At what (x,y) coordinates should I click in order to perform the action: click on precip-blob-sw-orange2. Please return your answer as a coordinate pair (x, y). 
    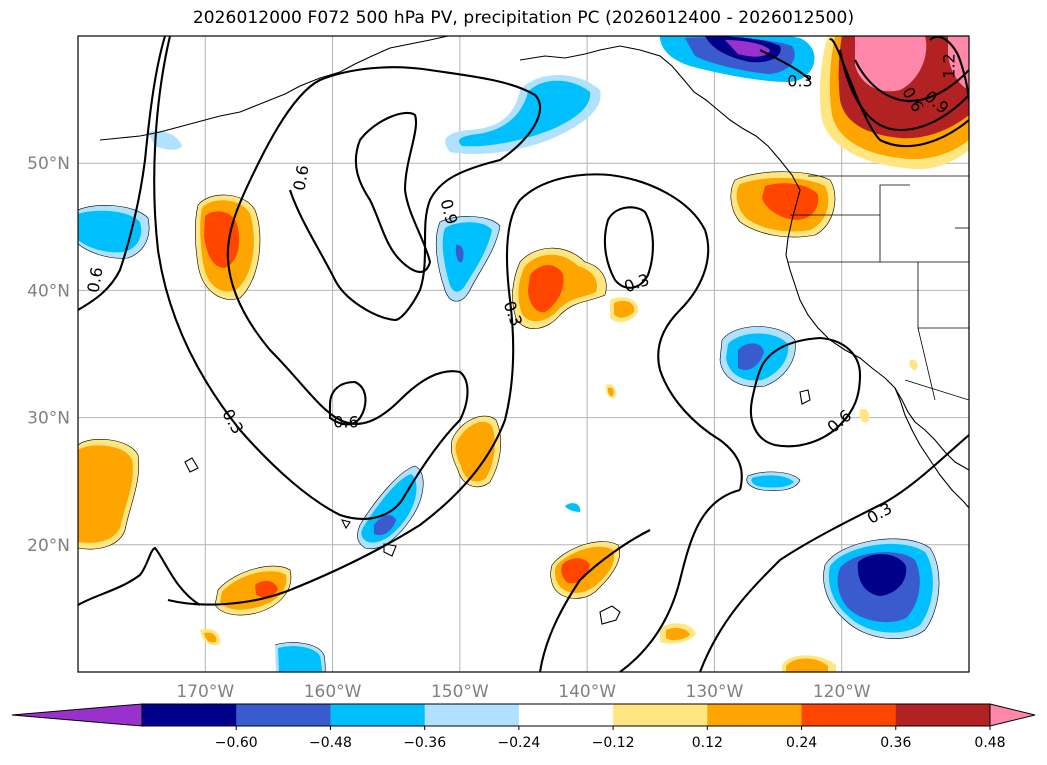
    Looking at the image, I should click on (253, 591).